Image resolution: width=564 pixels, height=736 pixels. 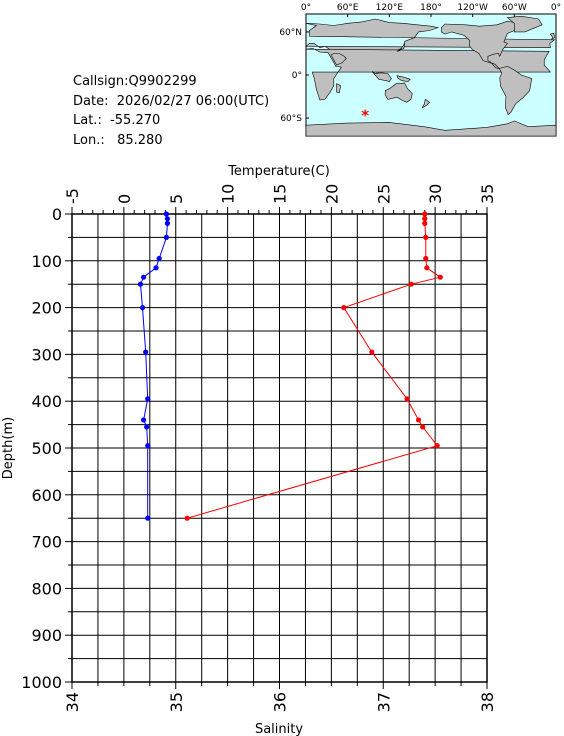 I want to click on map-longitude-label: 120°W, so click(x=472, y=8).